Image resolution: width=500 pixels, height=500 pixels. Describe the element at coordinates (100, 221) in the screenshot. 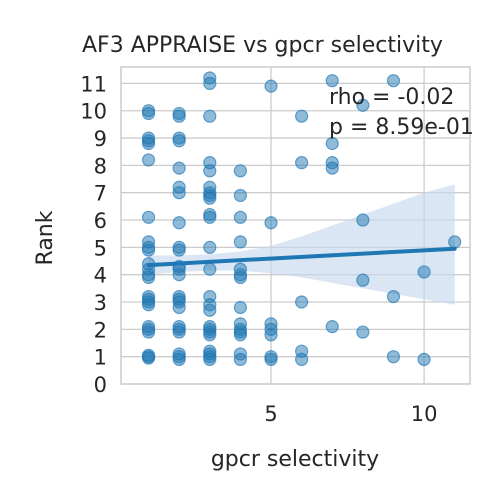

I see `y-tick-label-6: 6` at that location.